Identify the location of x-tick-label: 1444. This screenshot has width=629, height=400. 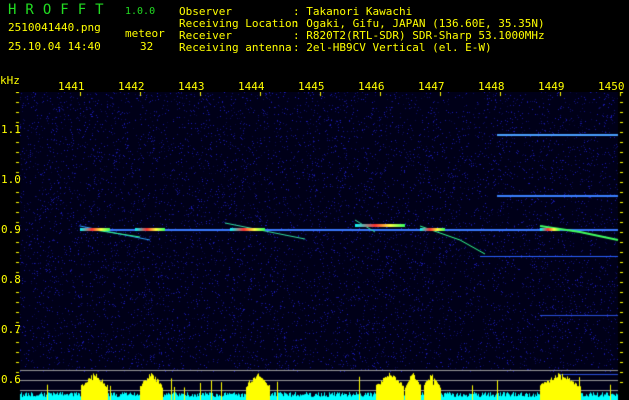
(251, 86).